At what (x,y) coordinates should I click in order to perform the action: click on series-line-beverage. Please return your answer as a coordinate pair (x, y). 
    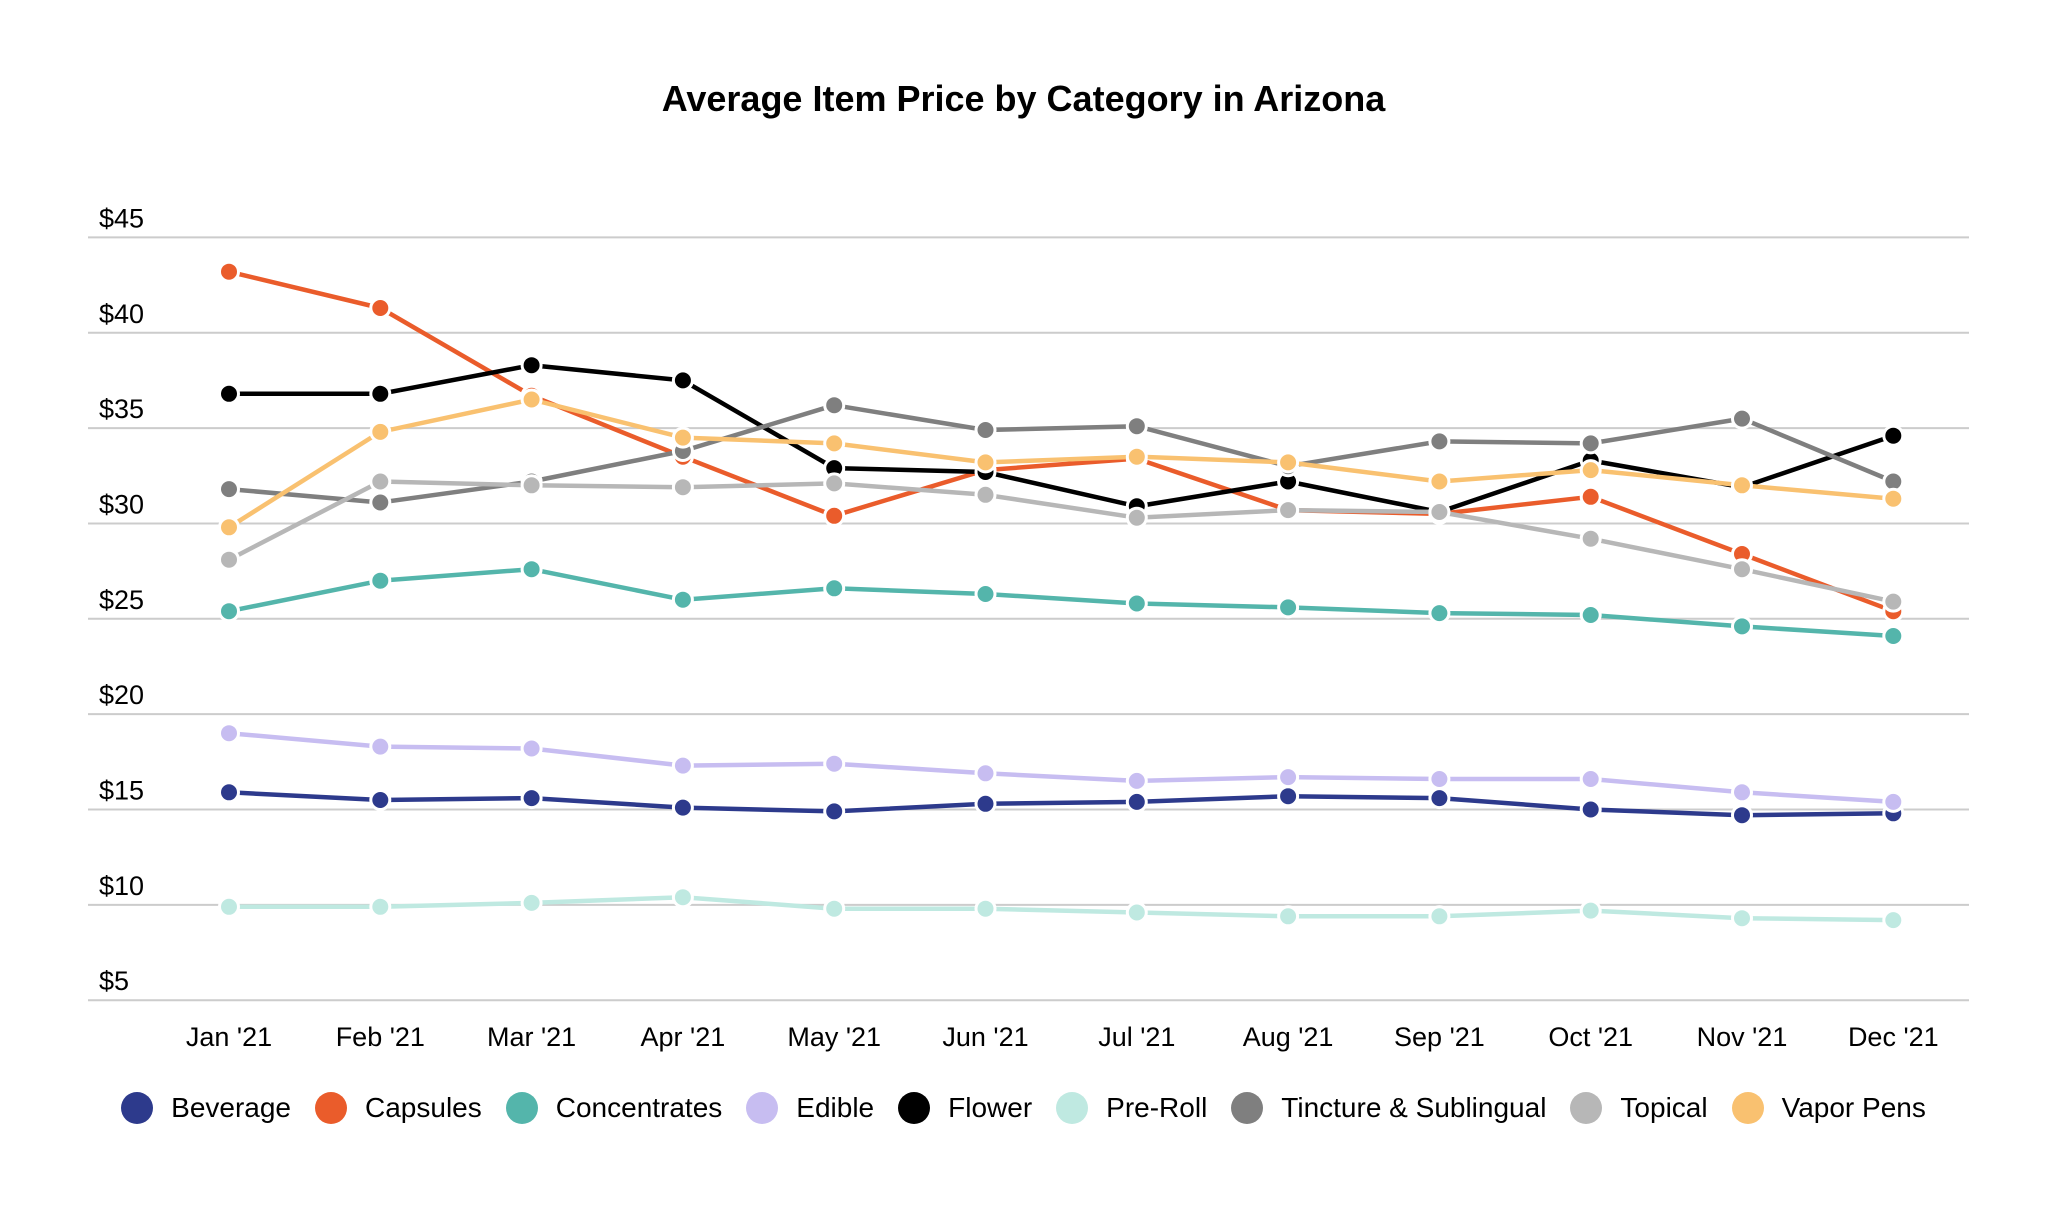
    Looking at the image, I should click on (1061, 804).